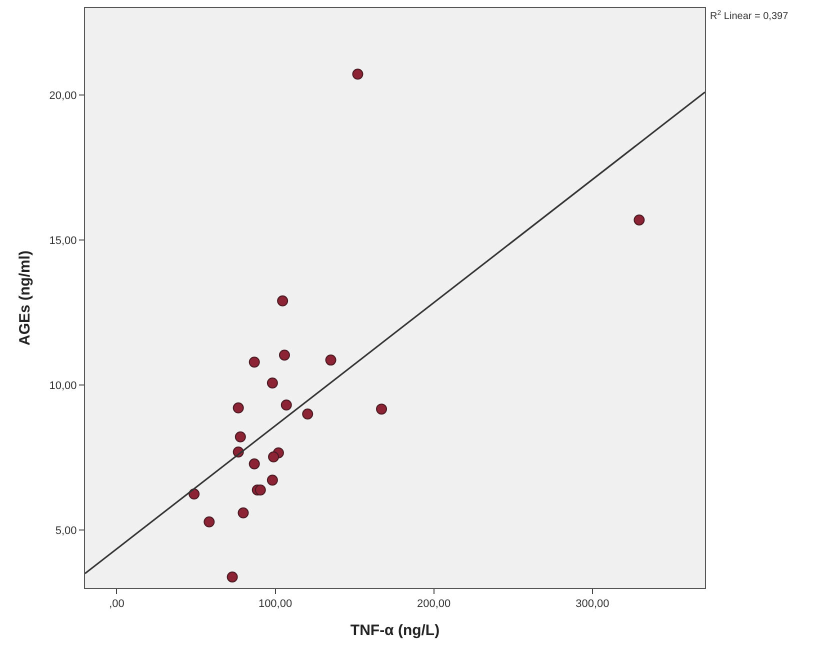 The image size is (820, 653). Describe the element at coordinates (395, 631) in the screenshot. I see `x-axis-title: TNF-α (ng/L)` at that location.